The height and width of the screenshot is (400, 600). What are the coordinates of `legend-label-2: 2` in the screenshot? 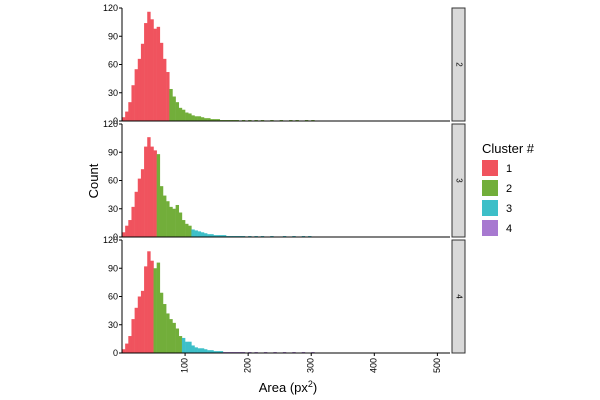 It's located at (509, 189).